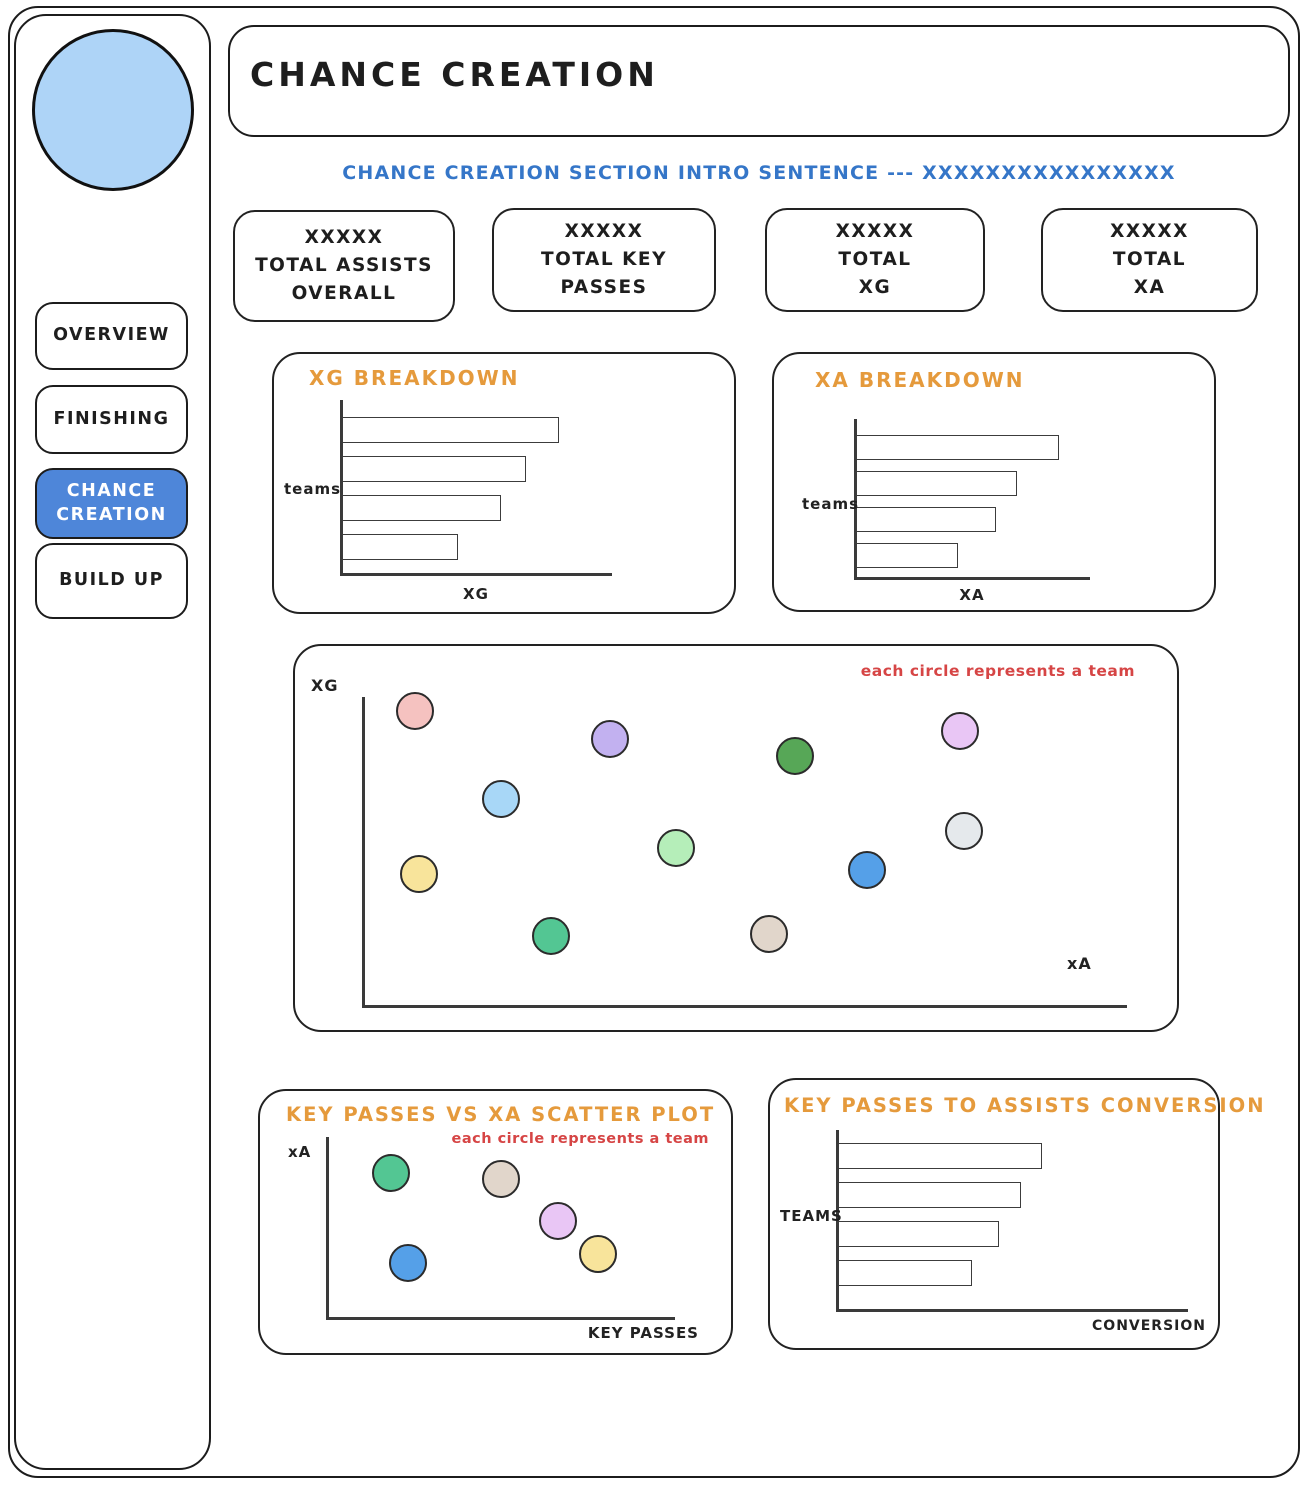 The width and height of the screenshot is (1308, 1492). What do you see at coordinates (300, 1152) in the screenshot?
I see `y-axis-label: xA` at bounding box center [300, 1152].